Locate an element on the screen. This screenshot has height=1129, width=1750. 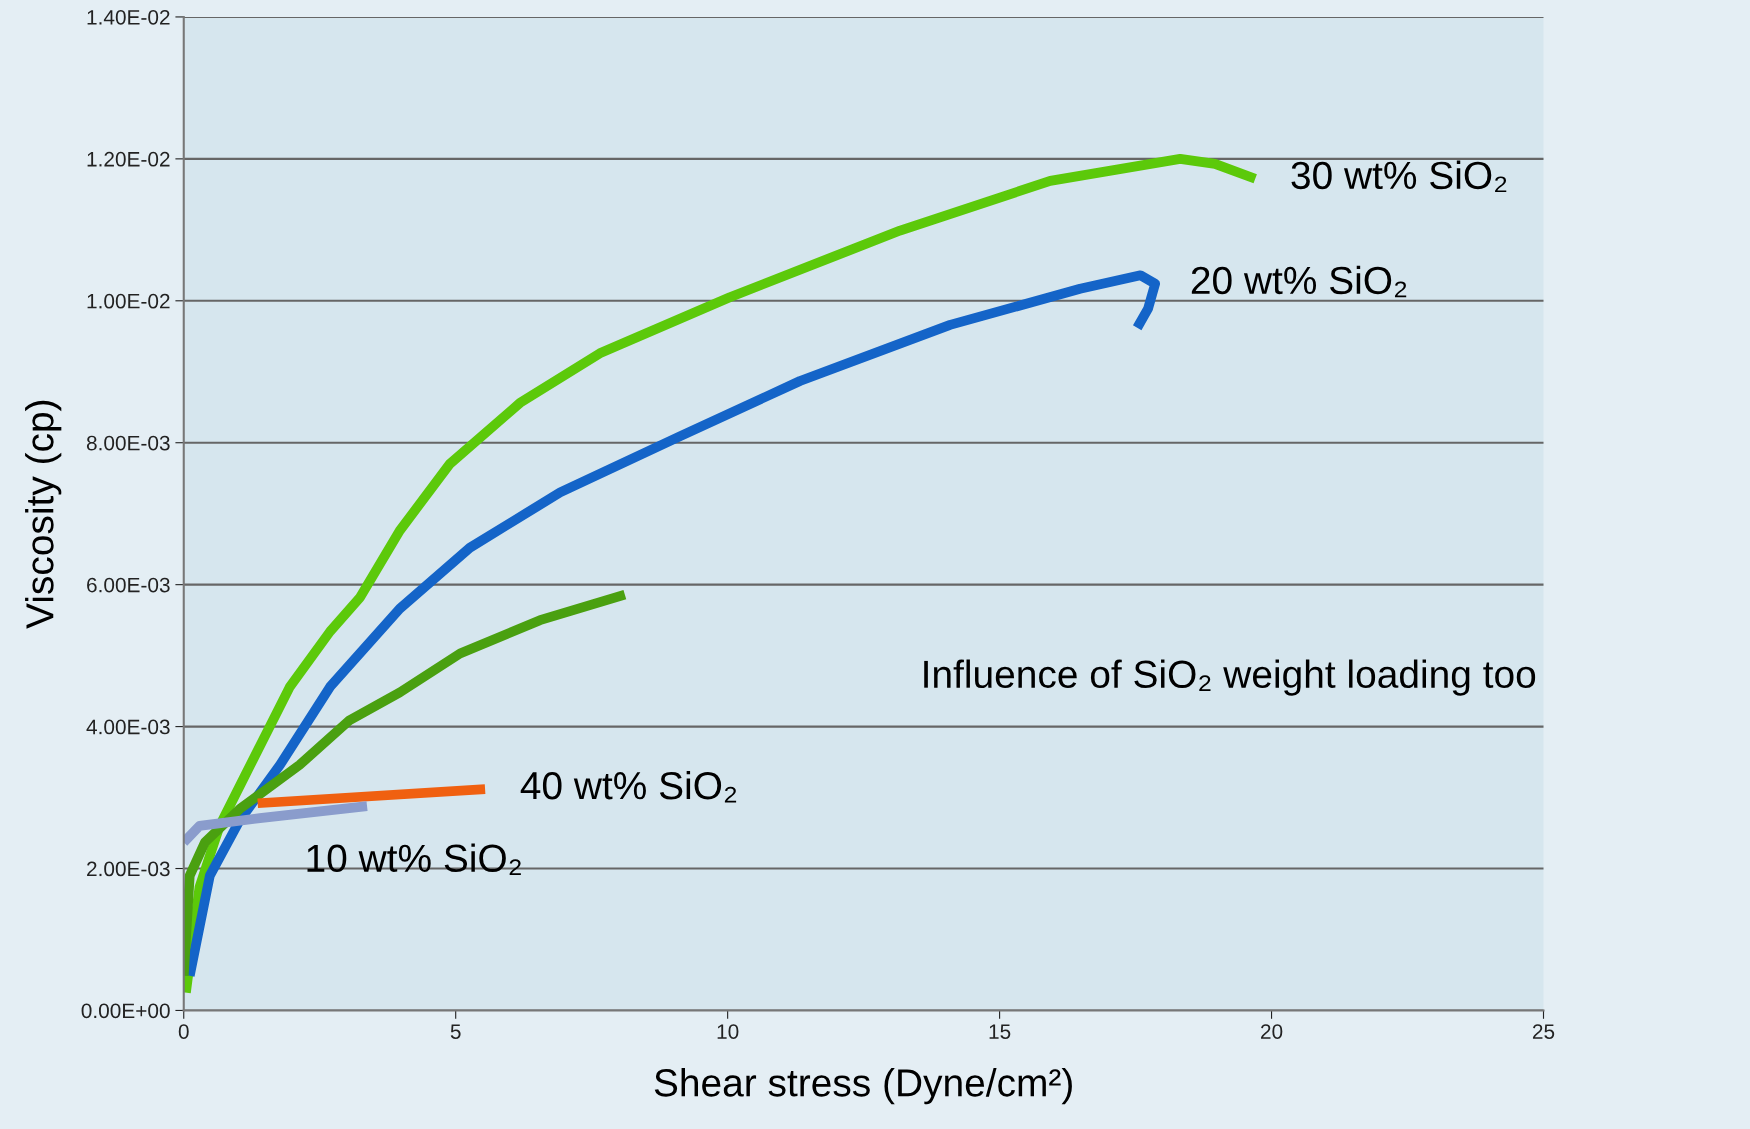
y-tick-label: 4.00E-03 is located at coordinates (128, 727).